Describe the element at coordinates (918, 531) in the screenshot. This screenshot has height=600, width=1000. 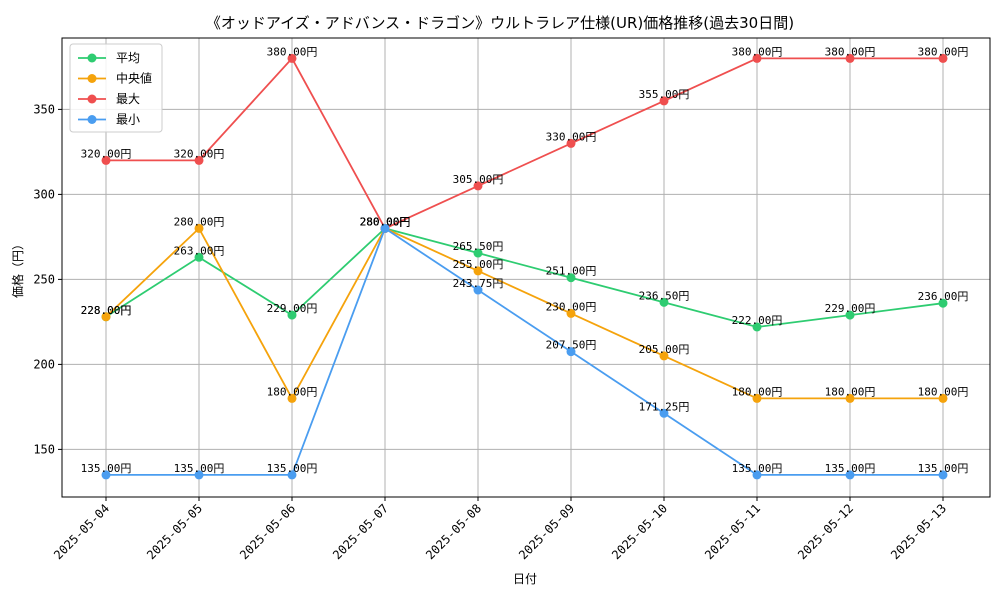
I see `x-tick-label: 2025-05-13` at that location.